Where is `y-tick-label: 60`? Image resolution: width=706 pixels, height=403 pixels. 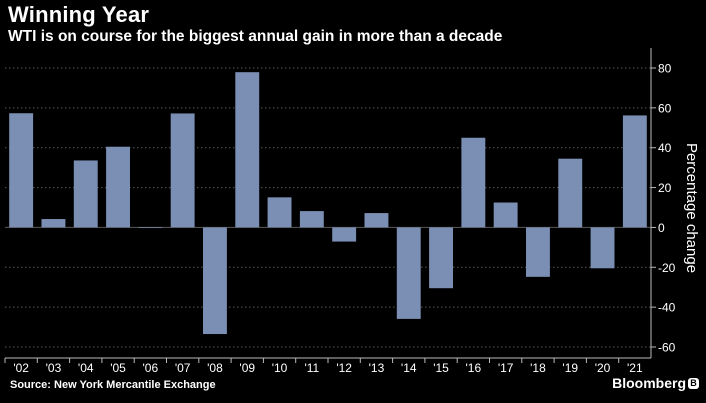 y-tick-label: 60 is located at coordinates (665, 108).